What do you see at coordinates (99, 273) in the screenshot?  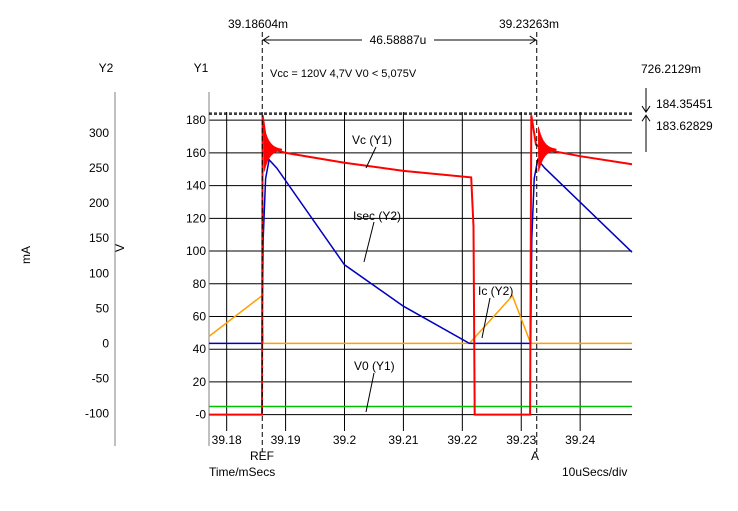 I see `y2-tick-label: 100` at bounding box center [99, 273].